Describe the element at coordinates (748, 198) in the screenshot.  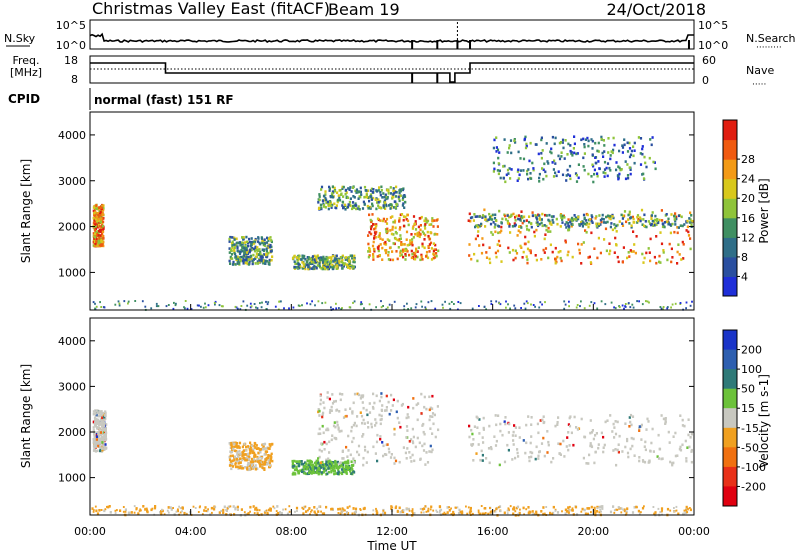
I see `colorbar-tick-label: 20` at that location.